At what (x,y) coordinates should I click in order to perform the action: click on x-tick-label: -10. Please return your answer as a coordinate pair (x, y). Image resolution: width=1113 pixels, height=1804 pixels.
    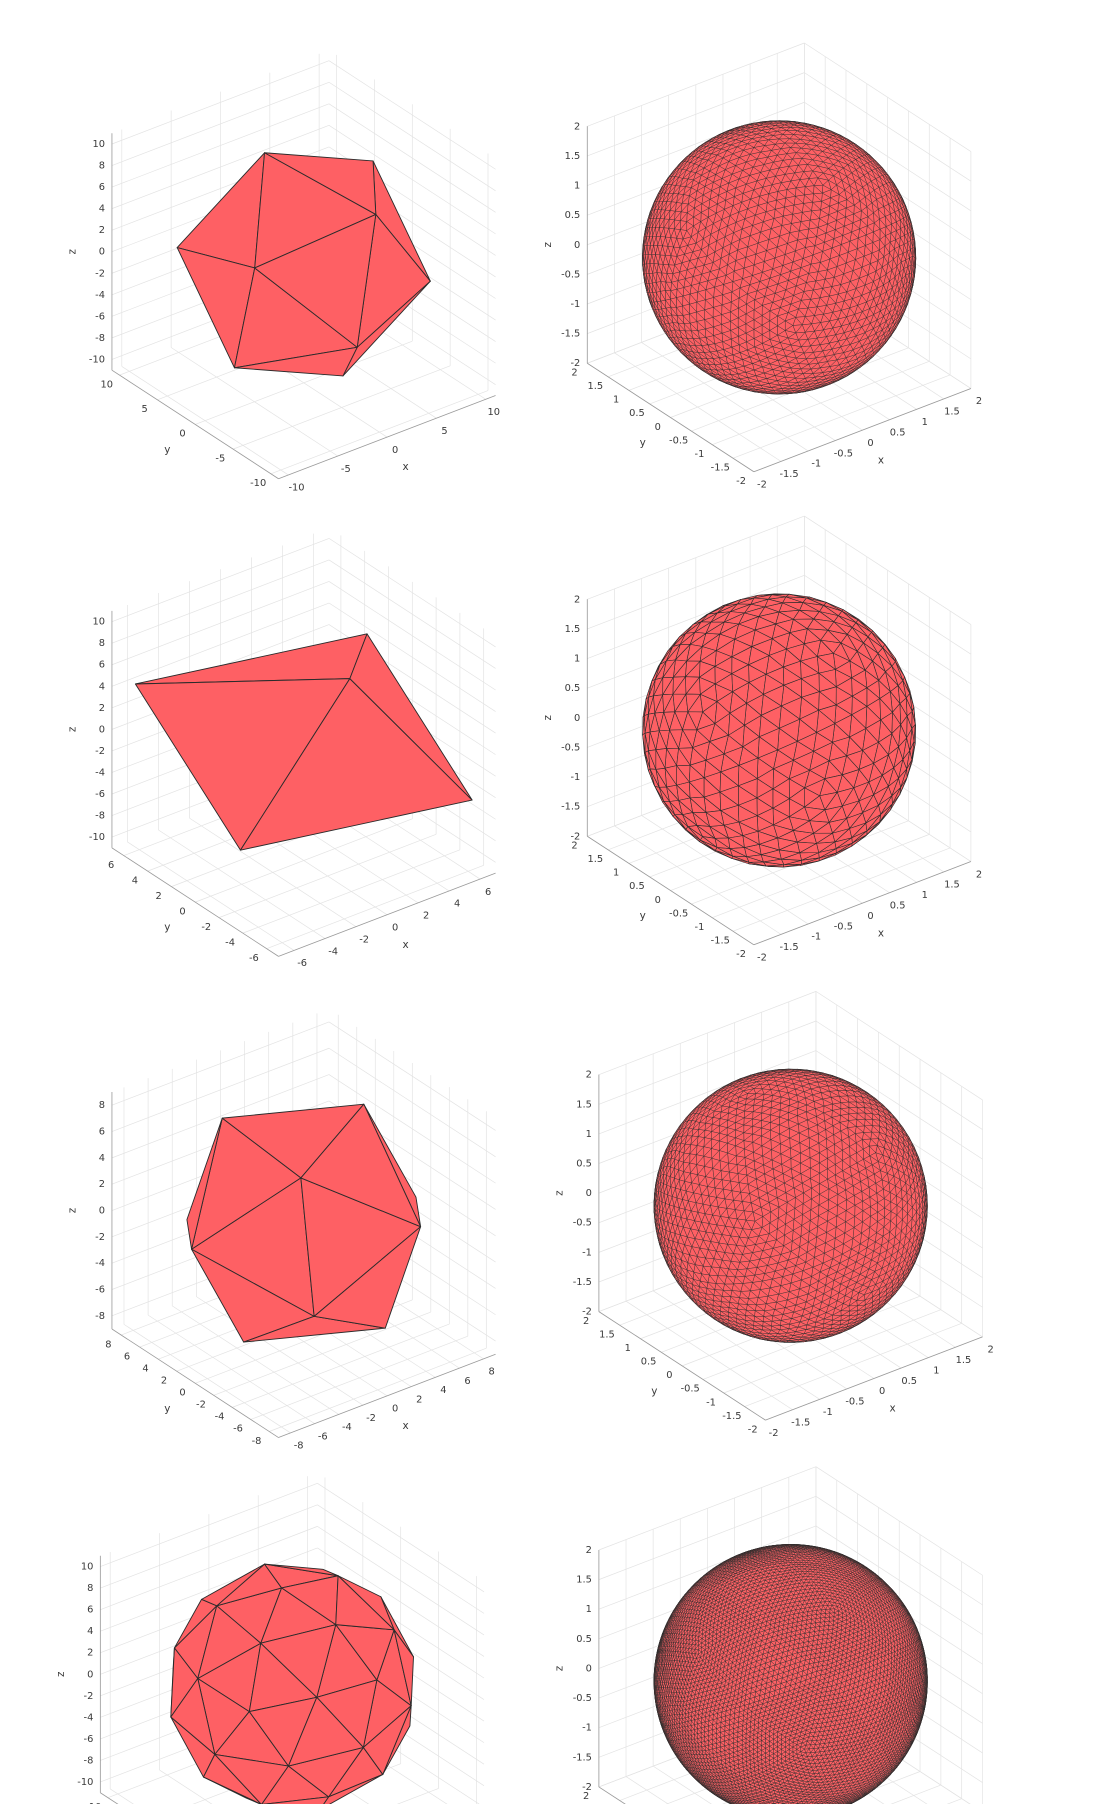
    Looking at the image, I should click on (296, 488).